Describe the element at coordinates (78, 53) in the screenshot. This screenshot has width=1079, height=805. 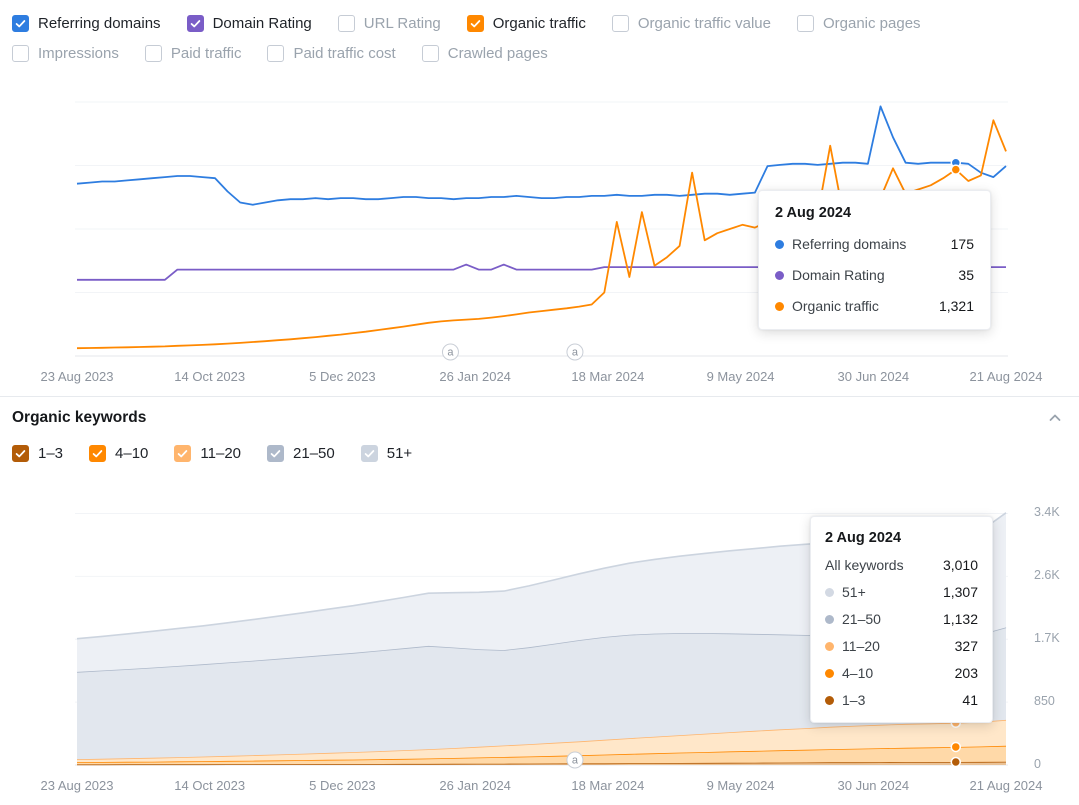
I see `checkbox-label: Impressions` at that location.